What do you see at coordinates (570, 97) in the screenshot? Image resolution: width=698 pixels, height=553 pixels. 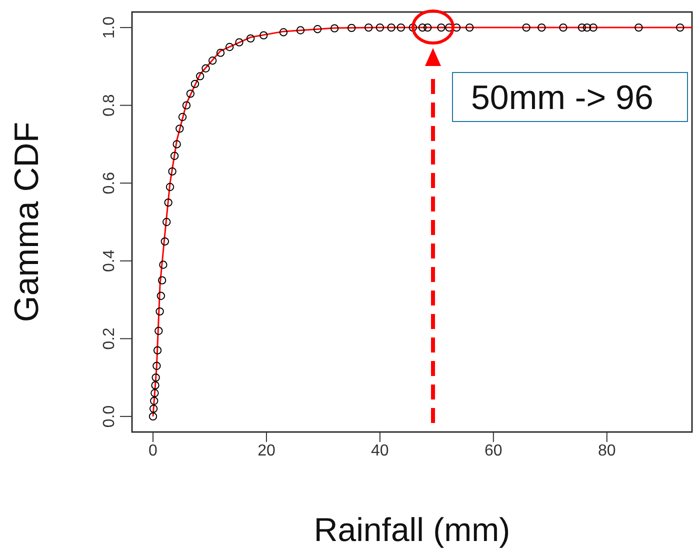 I see `annotation: 50mm -> 96` at bounding box center [570, 97].